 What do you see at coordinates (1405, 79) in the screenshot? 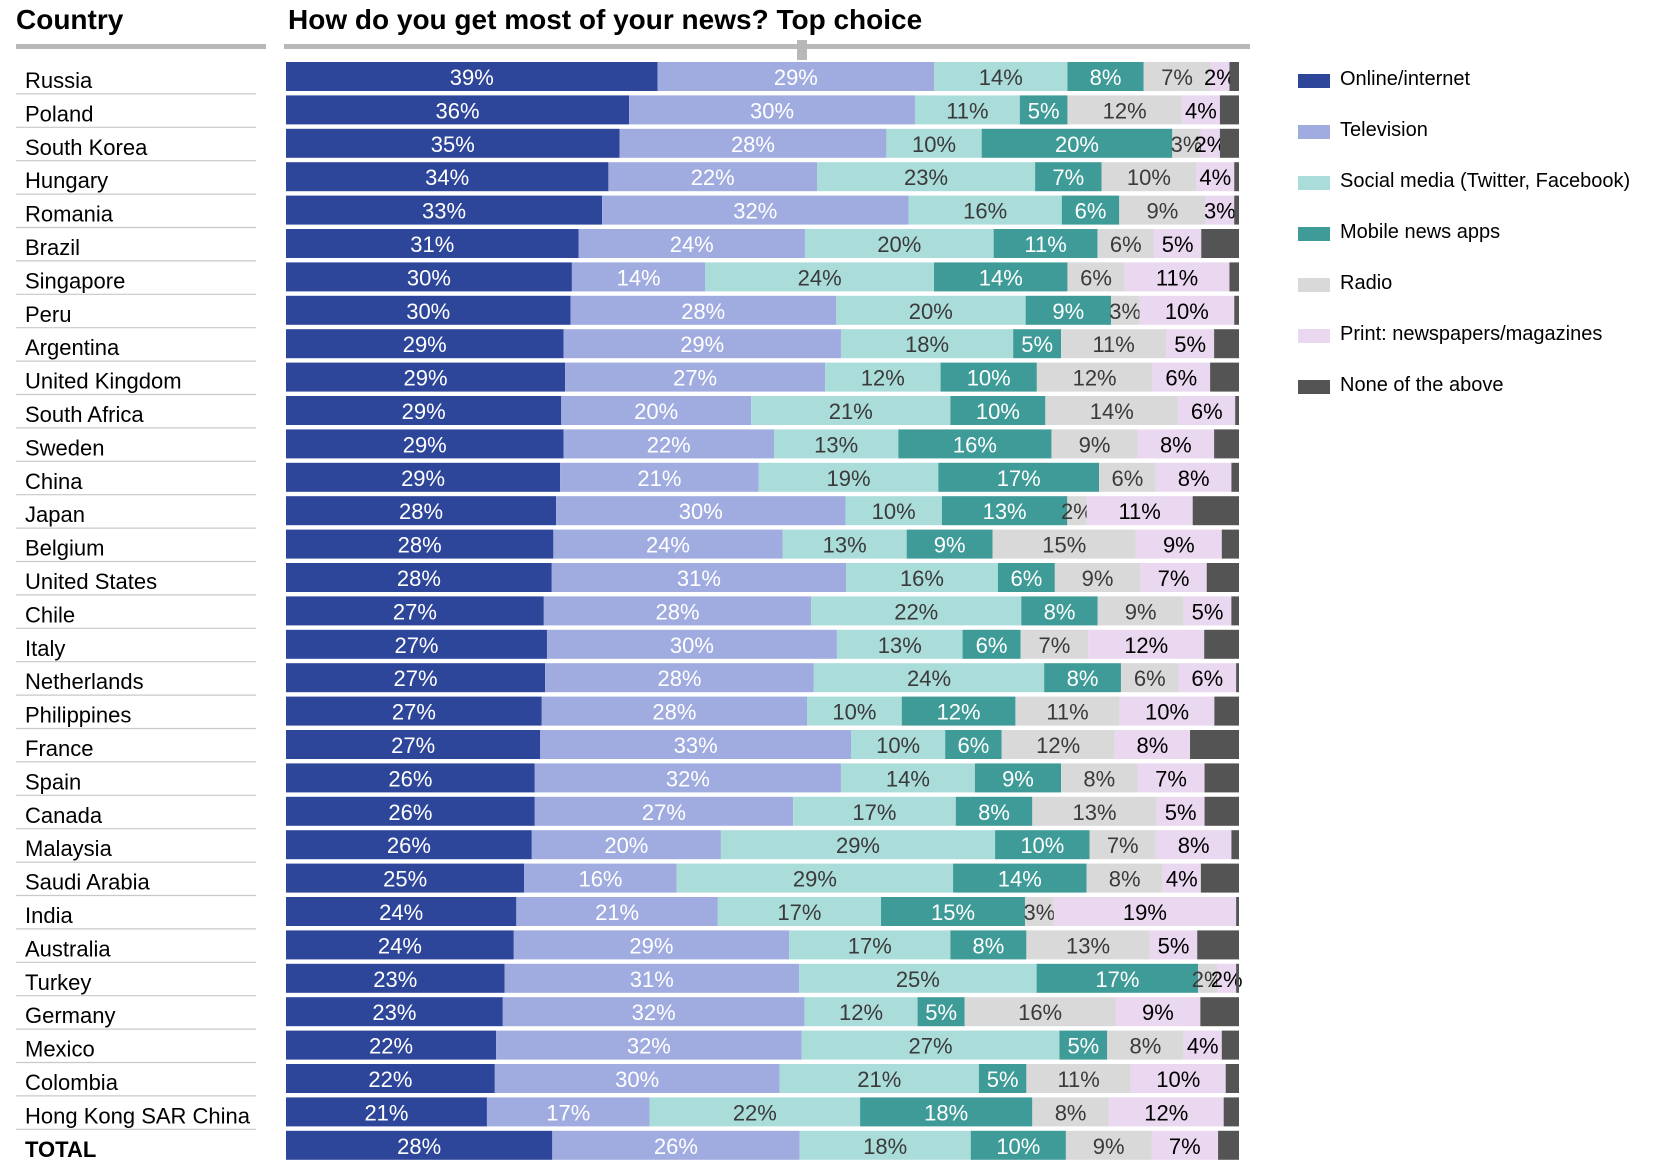
I see `legend-label: Online/internet` at bounding box center [1405, 79].